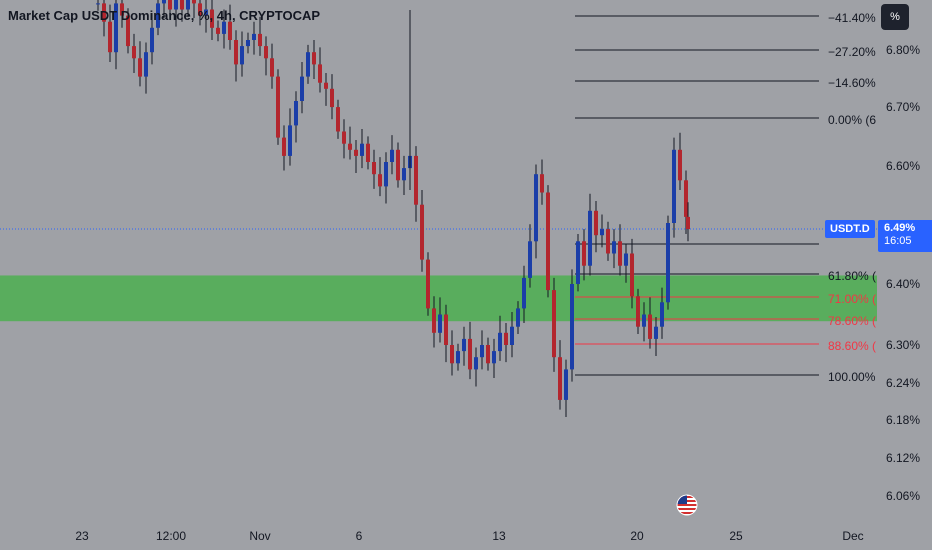 This screenshot has width=932, height=550. I want to click on x-tick-label: 23, so click(82, 536).